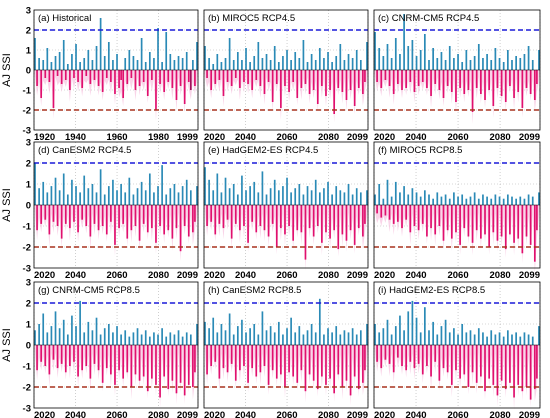  I want to click on bar-1973, so click(143, 76).